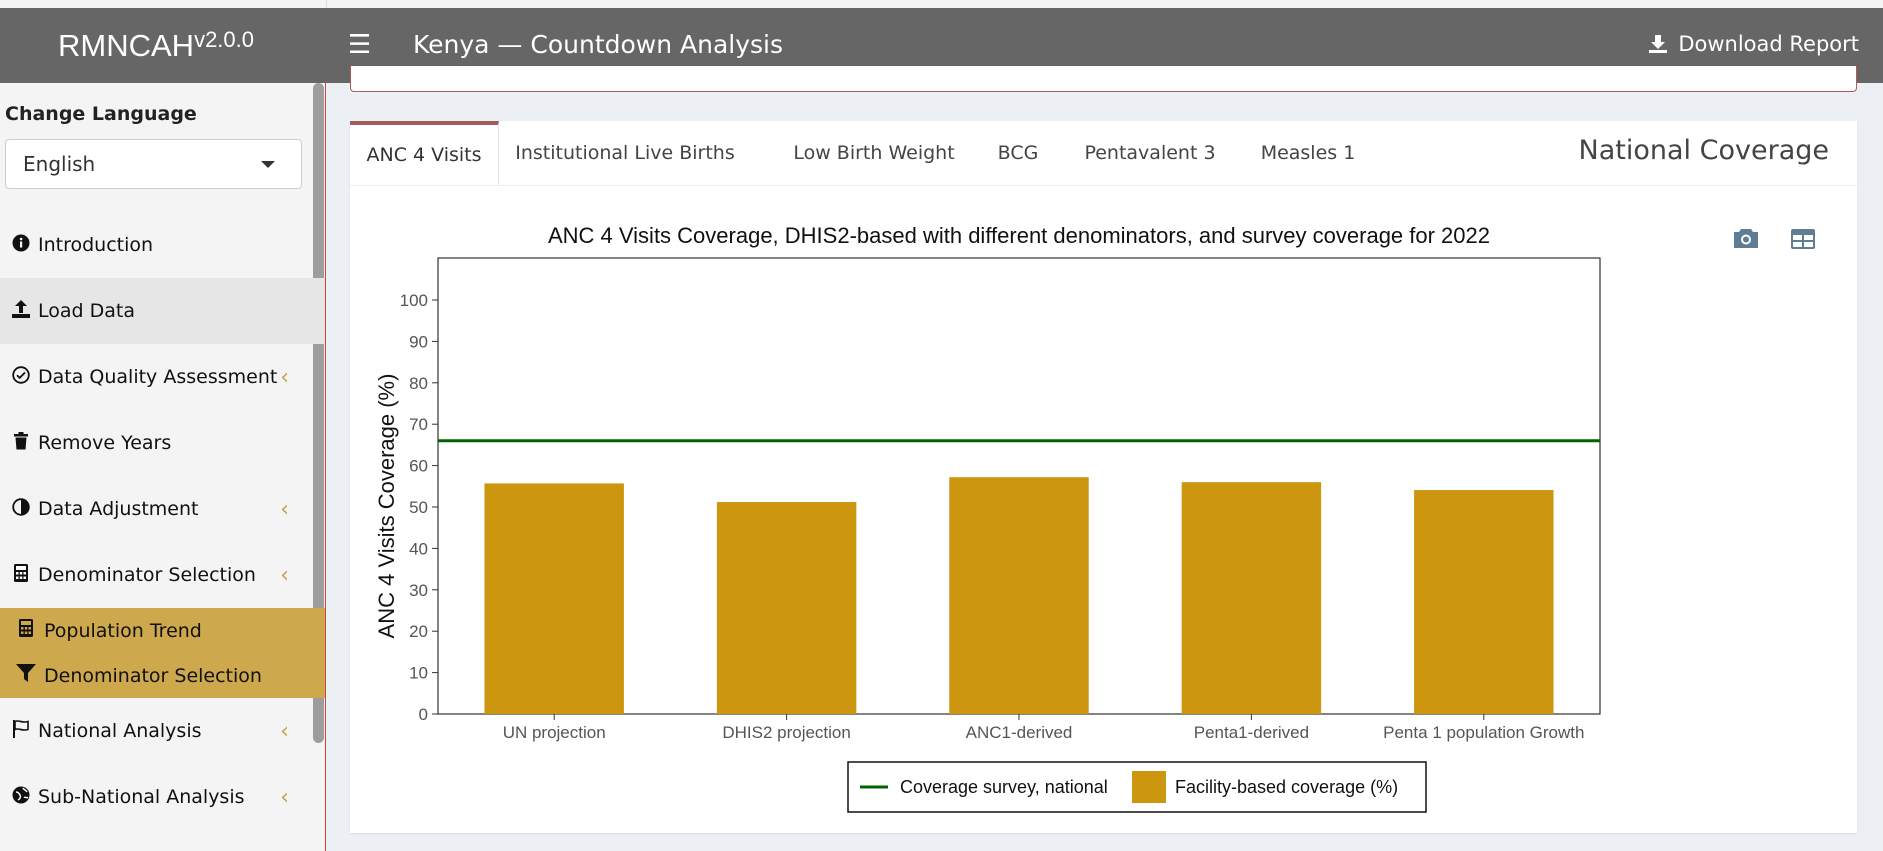 The width and height of the screenshot is (1883, 851). What do you see at coordinates (1004, 787) in the screenshot?
I see `legend-label: Coverage survey, national` at bounding box center [1004, 787].